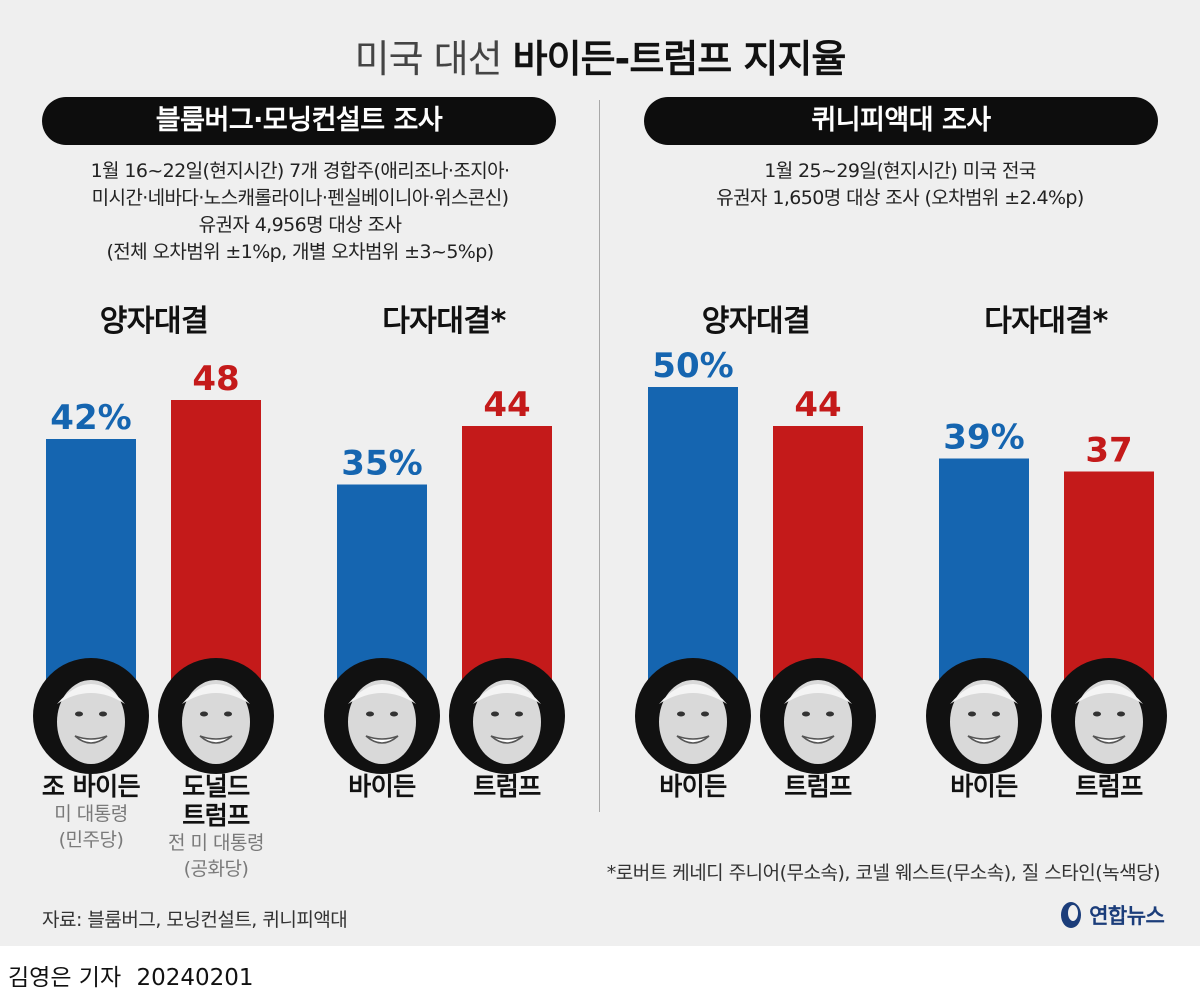  Describe the element at coordinates (300, 252) in the screenshot. I see `left-desc-line-4: (전체 오차범위 ±1%p, 개별 오차범위 ±3~5%p)` at that location.